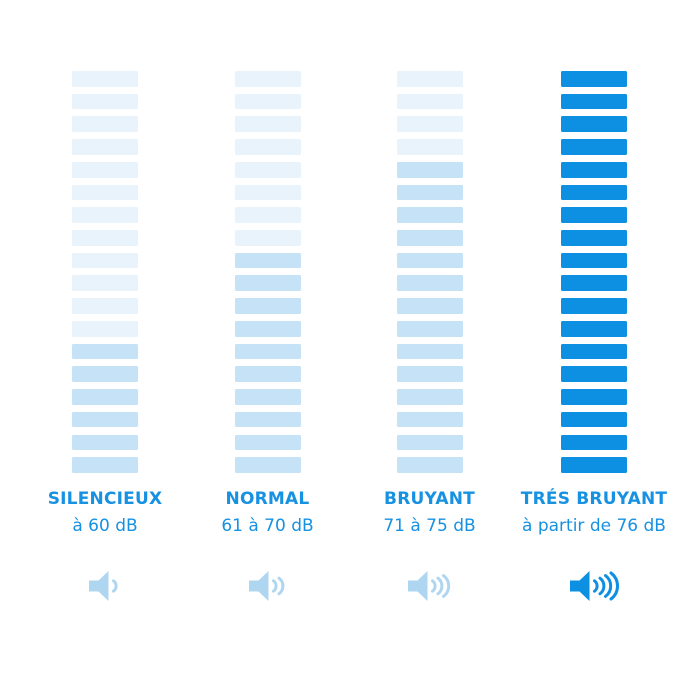 The image size is (700, 700). What do you see at coordinates (594, 526) in the screenshot?
I see `db-range-label: à partir de 76 dB` at bounding box center [594, 526].